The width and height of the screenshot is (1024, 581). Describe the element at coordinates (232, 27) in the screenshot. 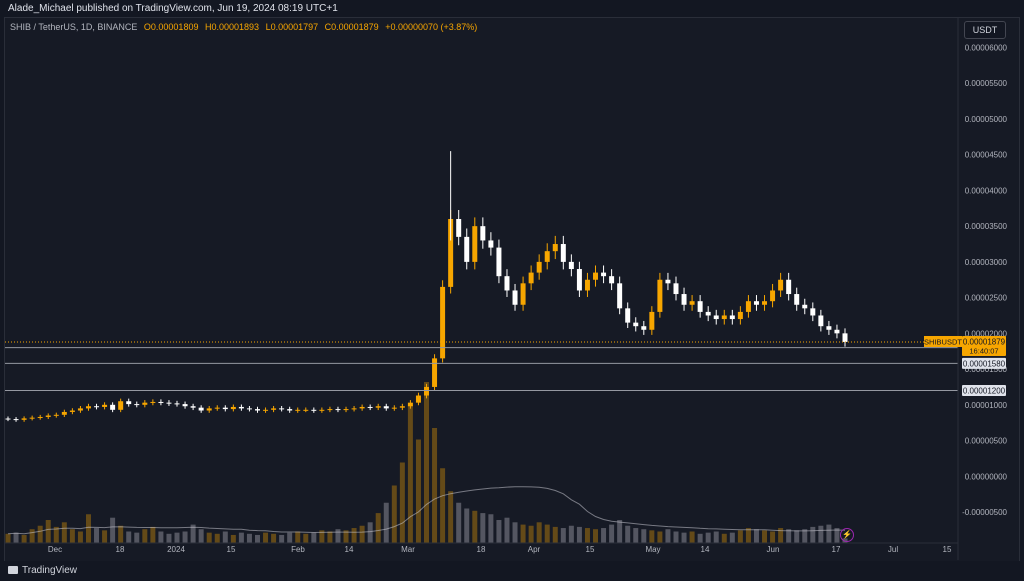

I see `ohlc-high: H0.00001893` at that location.